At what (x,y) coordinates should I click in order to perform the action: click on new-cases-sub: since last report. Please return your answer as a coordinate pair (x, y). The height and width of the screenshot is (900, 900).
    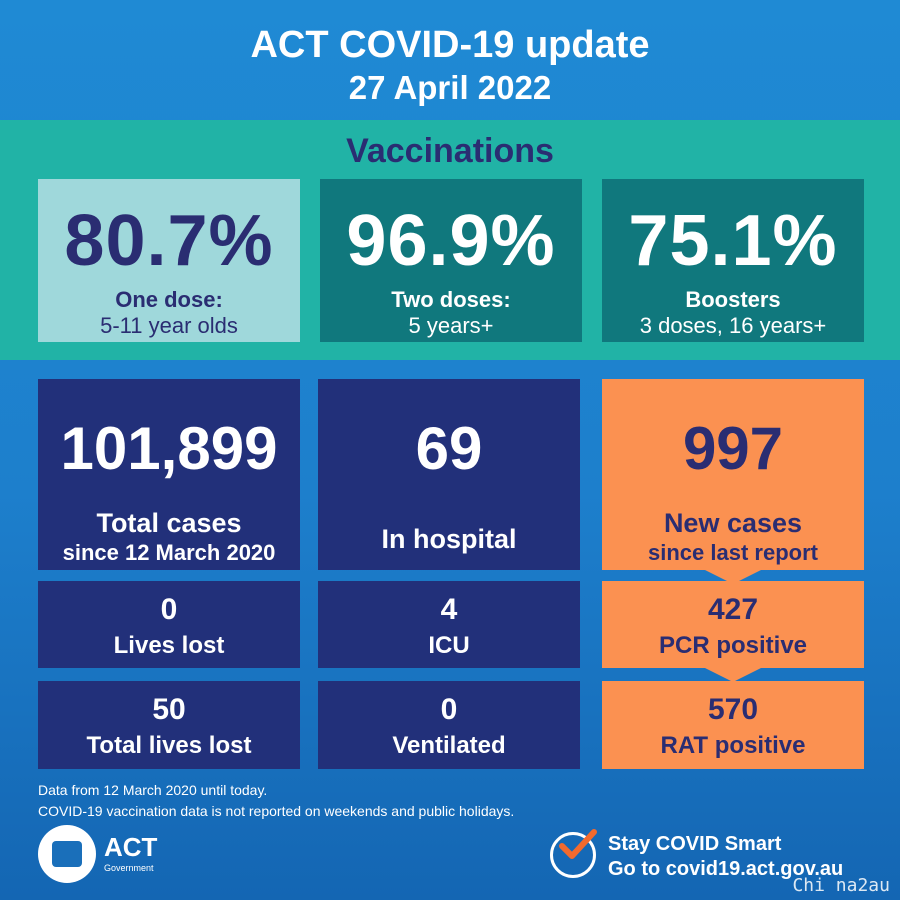
    Looking at the image, I should click on (733, 552).